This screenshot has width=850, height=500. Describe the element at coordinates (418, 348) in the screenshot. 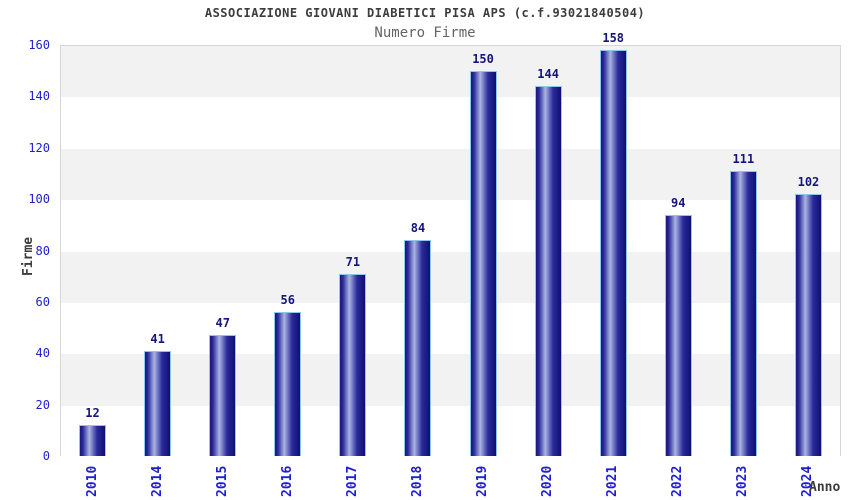

I see `bar-2018` at that location.